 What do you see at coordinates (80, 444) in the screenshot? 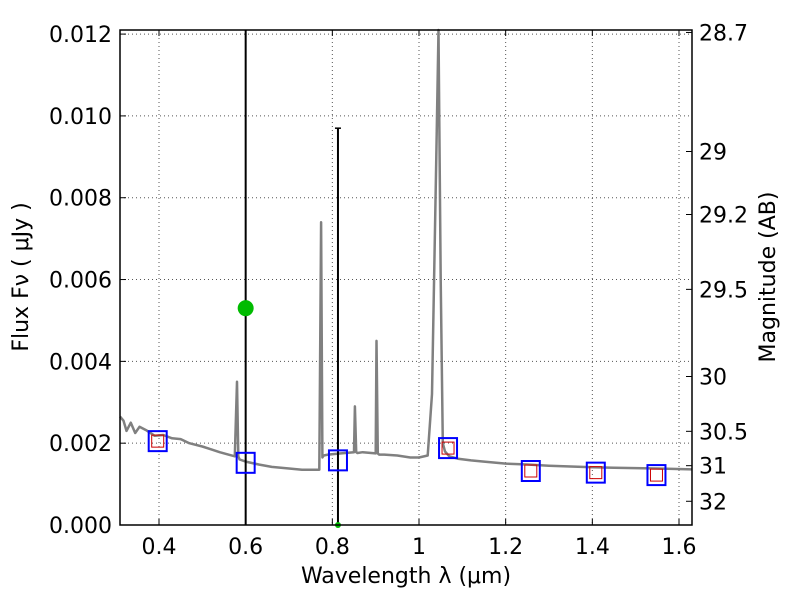
I see `y-tick-label: 0.002` at bounding box center [80, 444].